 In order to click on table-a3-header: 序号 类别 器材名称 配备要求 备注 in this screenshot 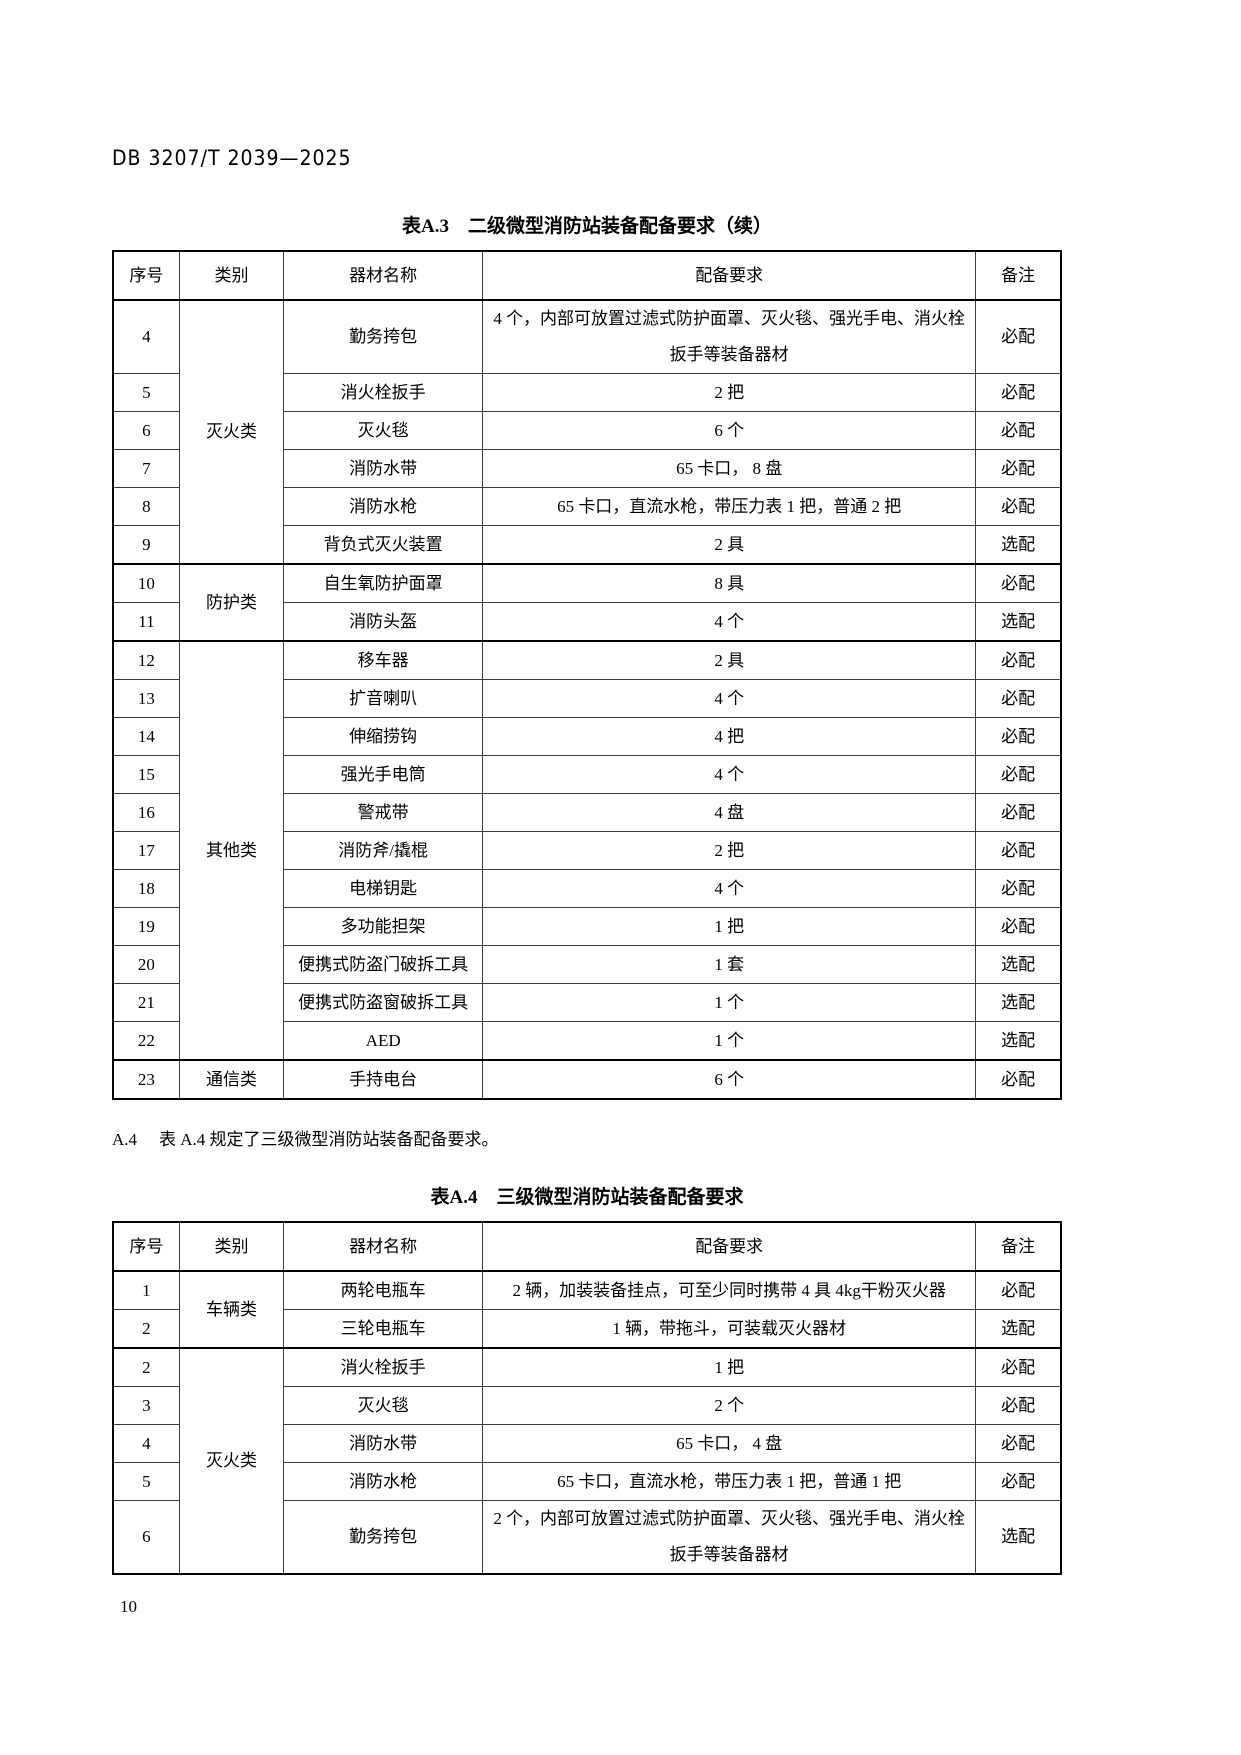, I will do `click(587, 275)`.